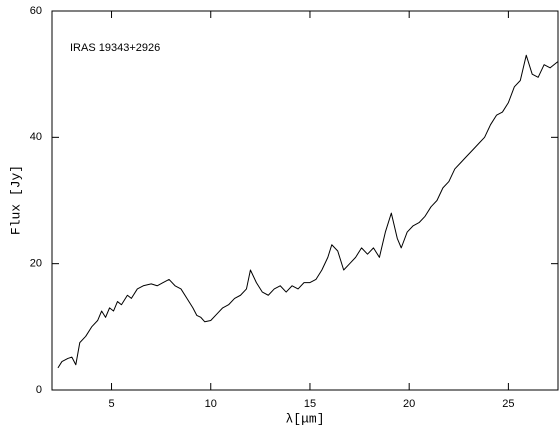 The image size is (559, 429). Describe the element at coordinates (39, 390) in the screenshot. I see `y-tick-label: 0` at that location.